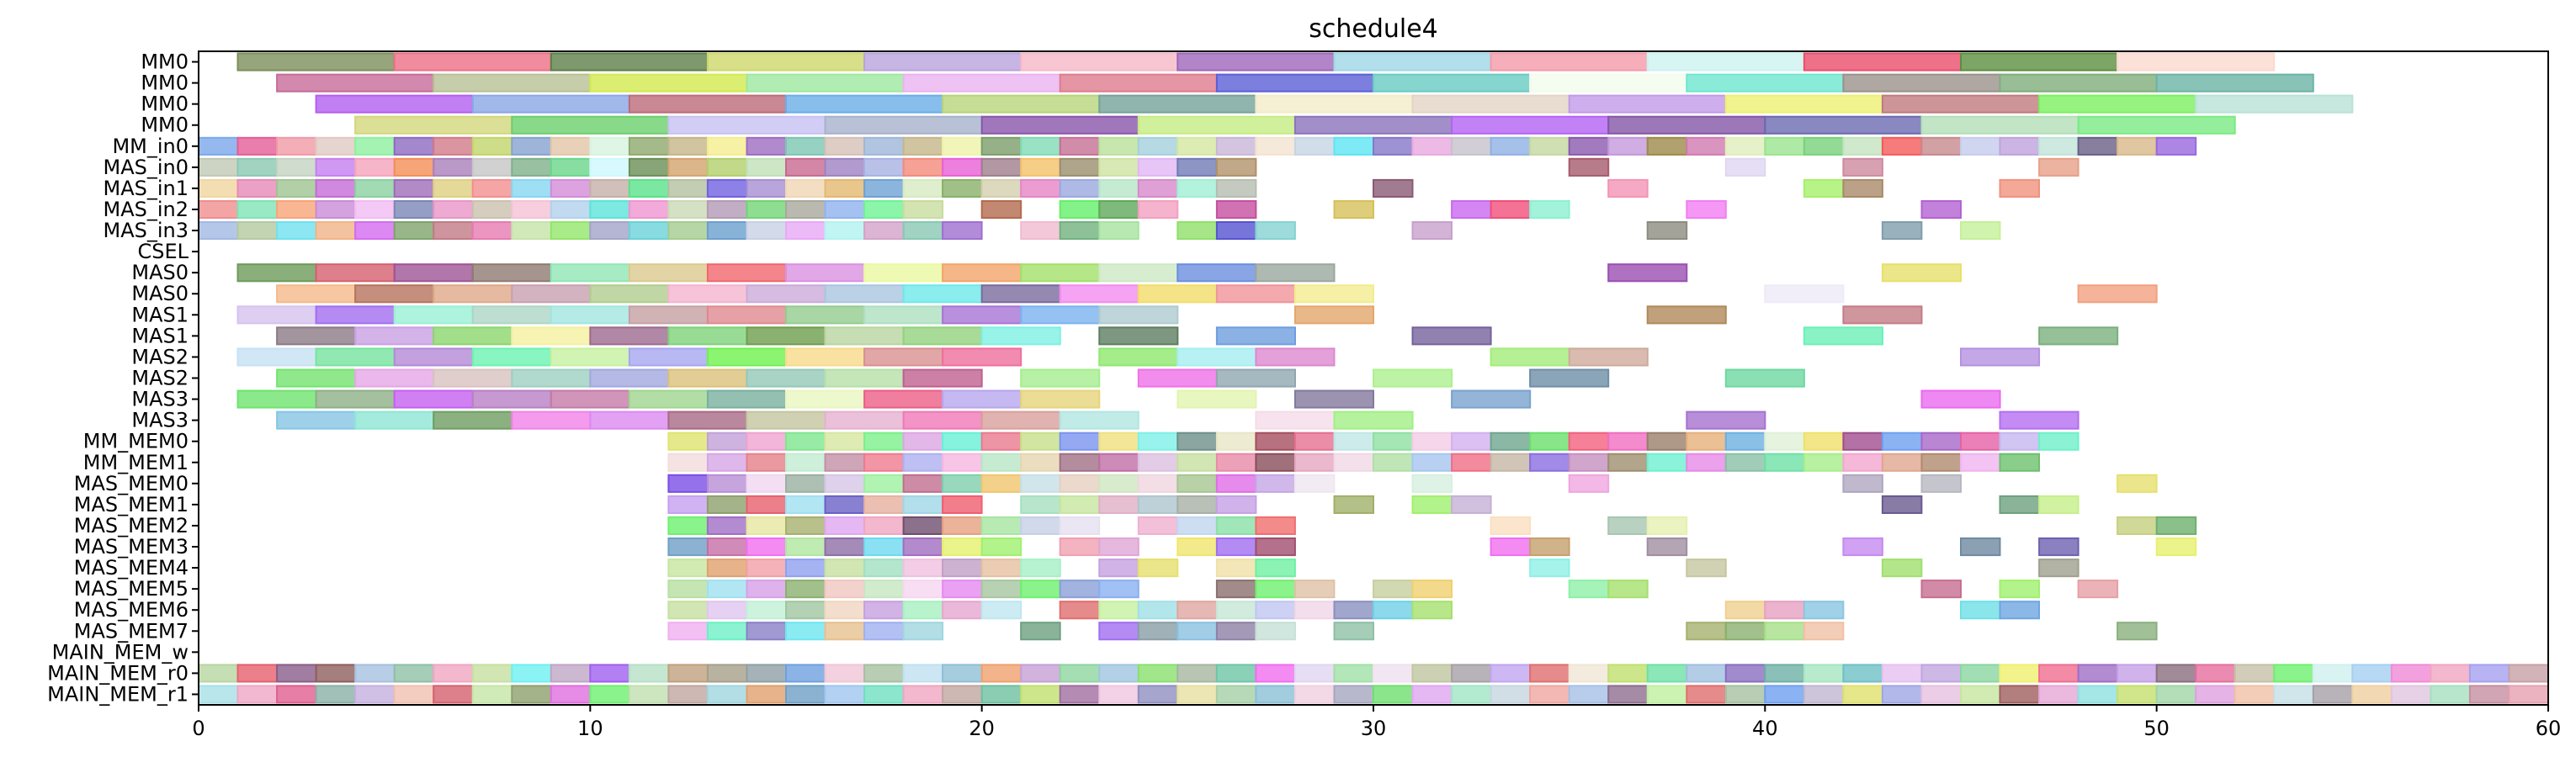  I want to click on x-tick-label: 60, so click(2549, 729).